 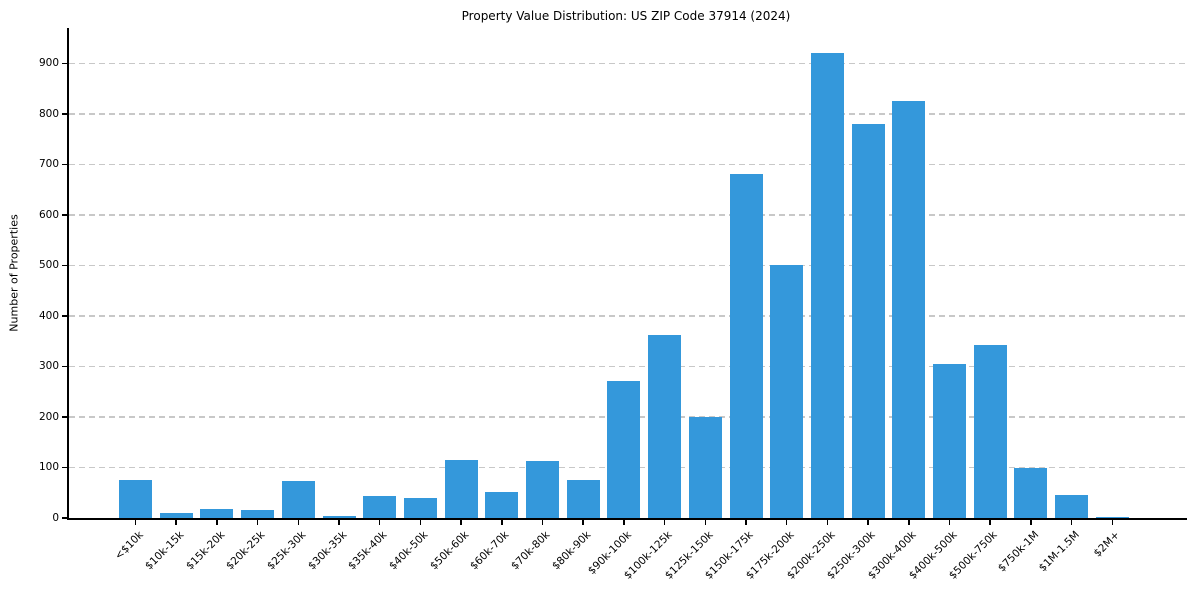 What do you see at coordinates (48, 467) in the screenshot?
I see `y-tick-label: 100` at bounding box center [48, 467].